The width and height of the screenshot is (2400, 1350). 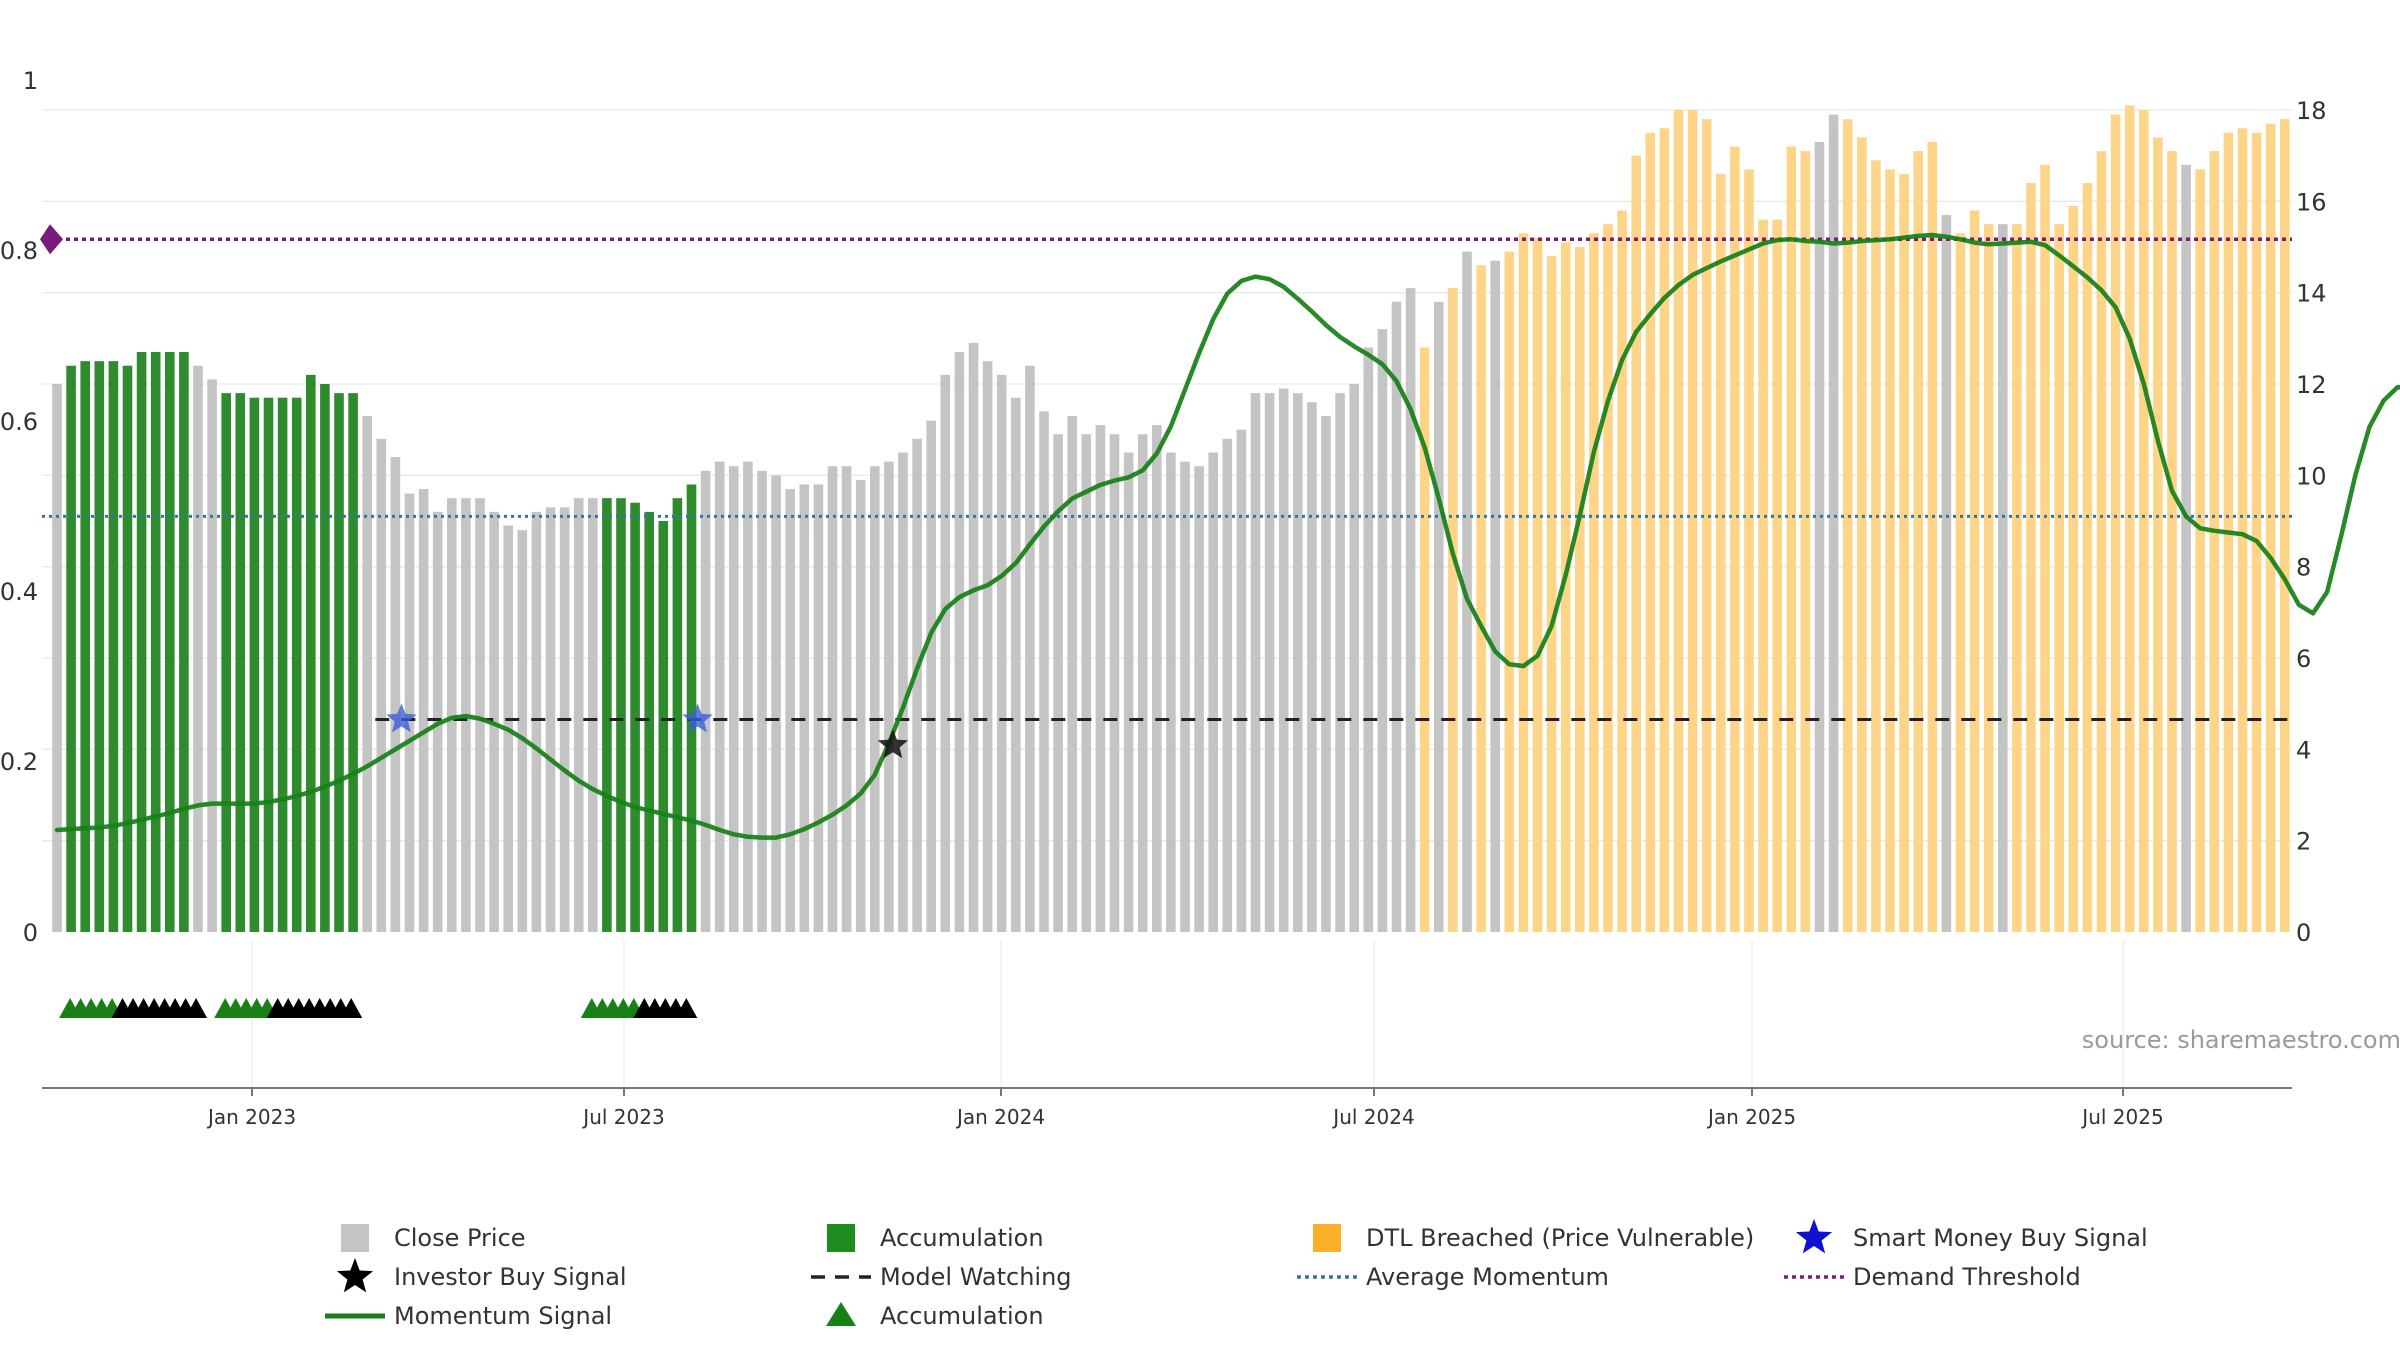 What do you see at coordinates (19, 422) in the screenshot?
I see `left-y-tick-label: 0.6` at bounding box center [19, 422].